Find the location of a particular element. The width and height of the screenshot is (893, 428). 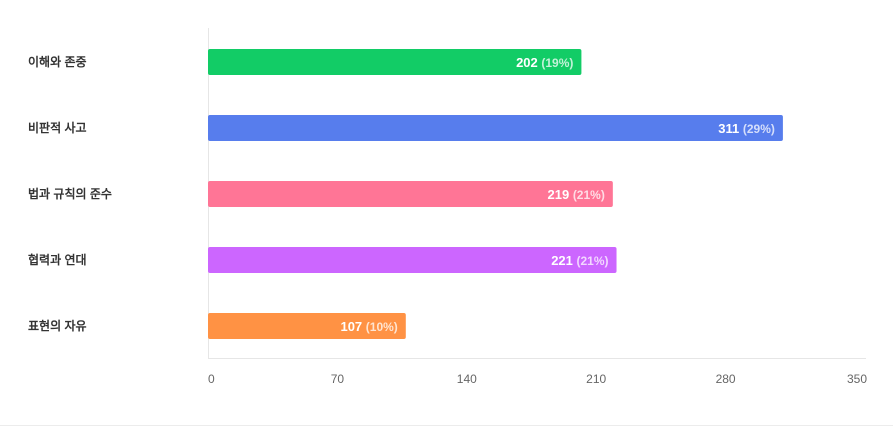

category-label: 비판적 사고 is located at coordinates (57, 127).